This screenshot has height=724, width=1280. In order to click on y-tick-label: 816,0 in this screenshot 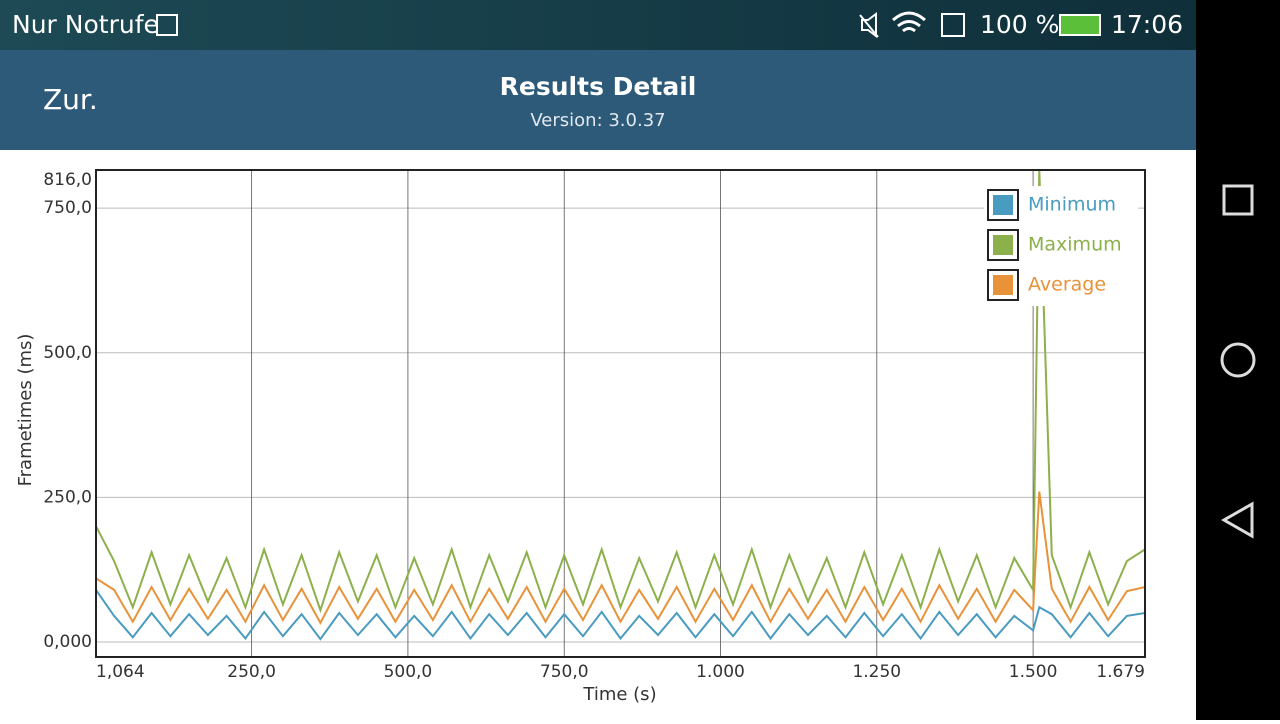, I will do `click(67, 180)`.